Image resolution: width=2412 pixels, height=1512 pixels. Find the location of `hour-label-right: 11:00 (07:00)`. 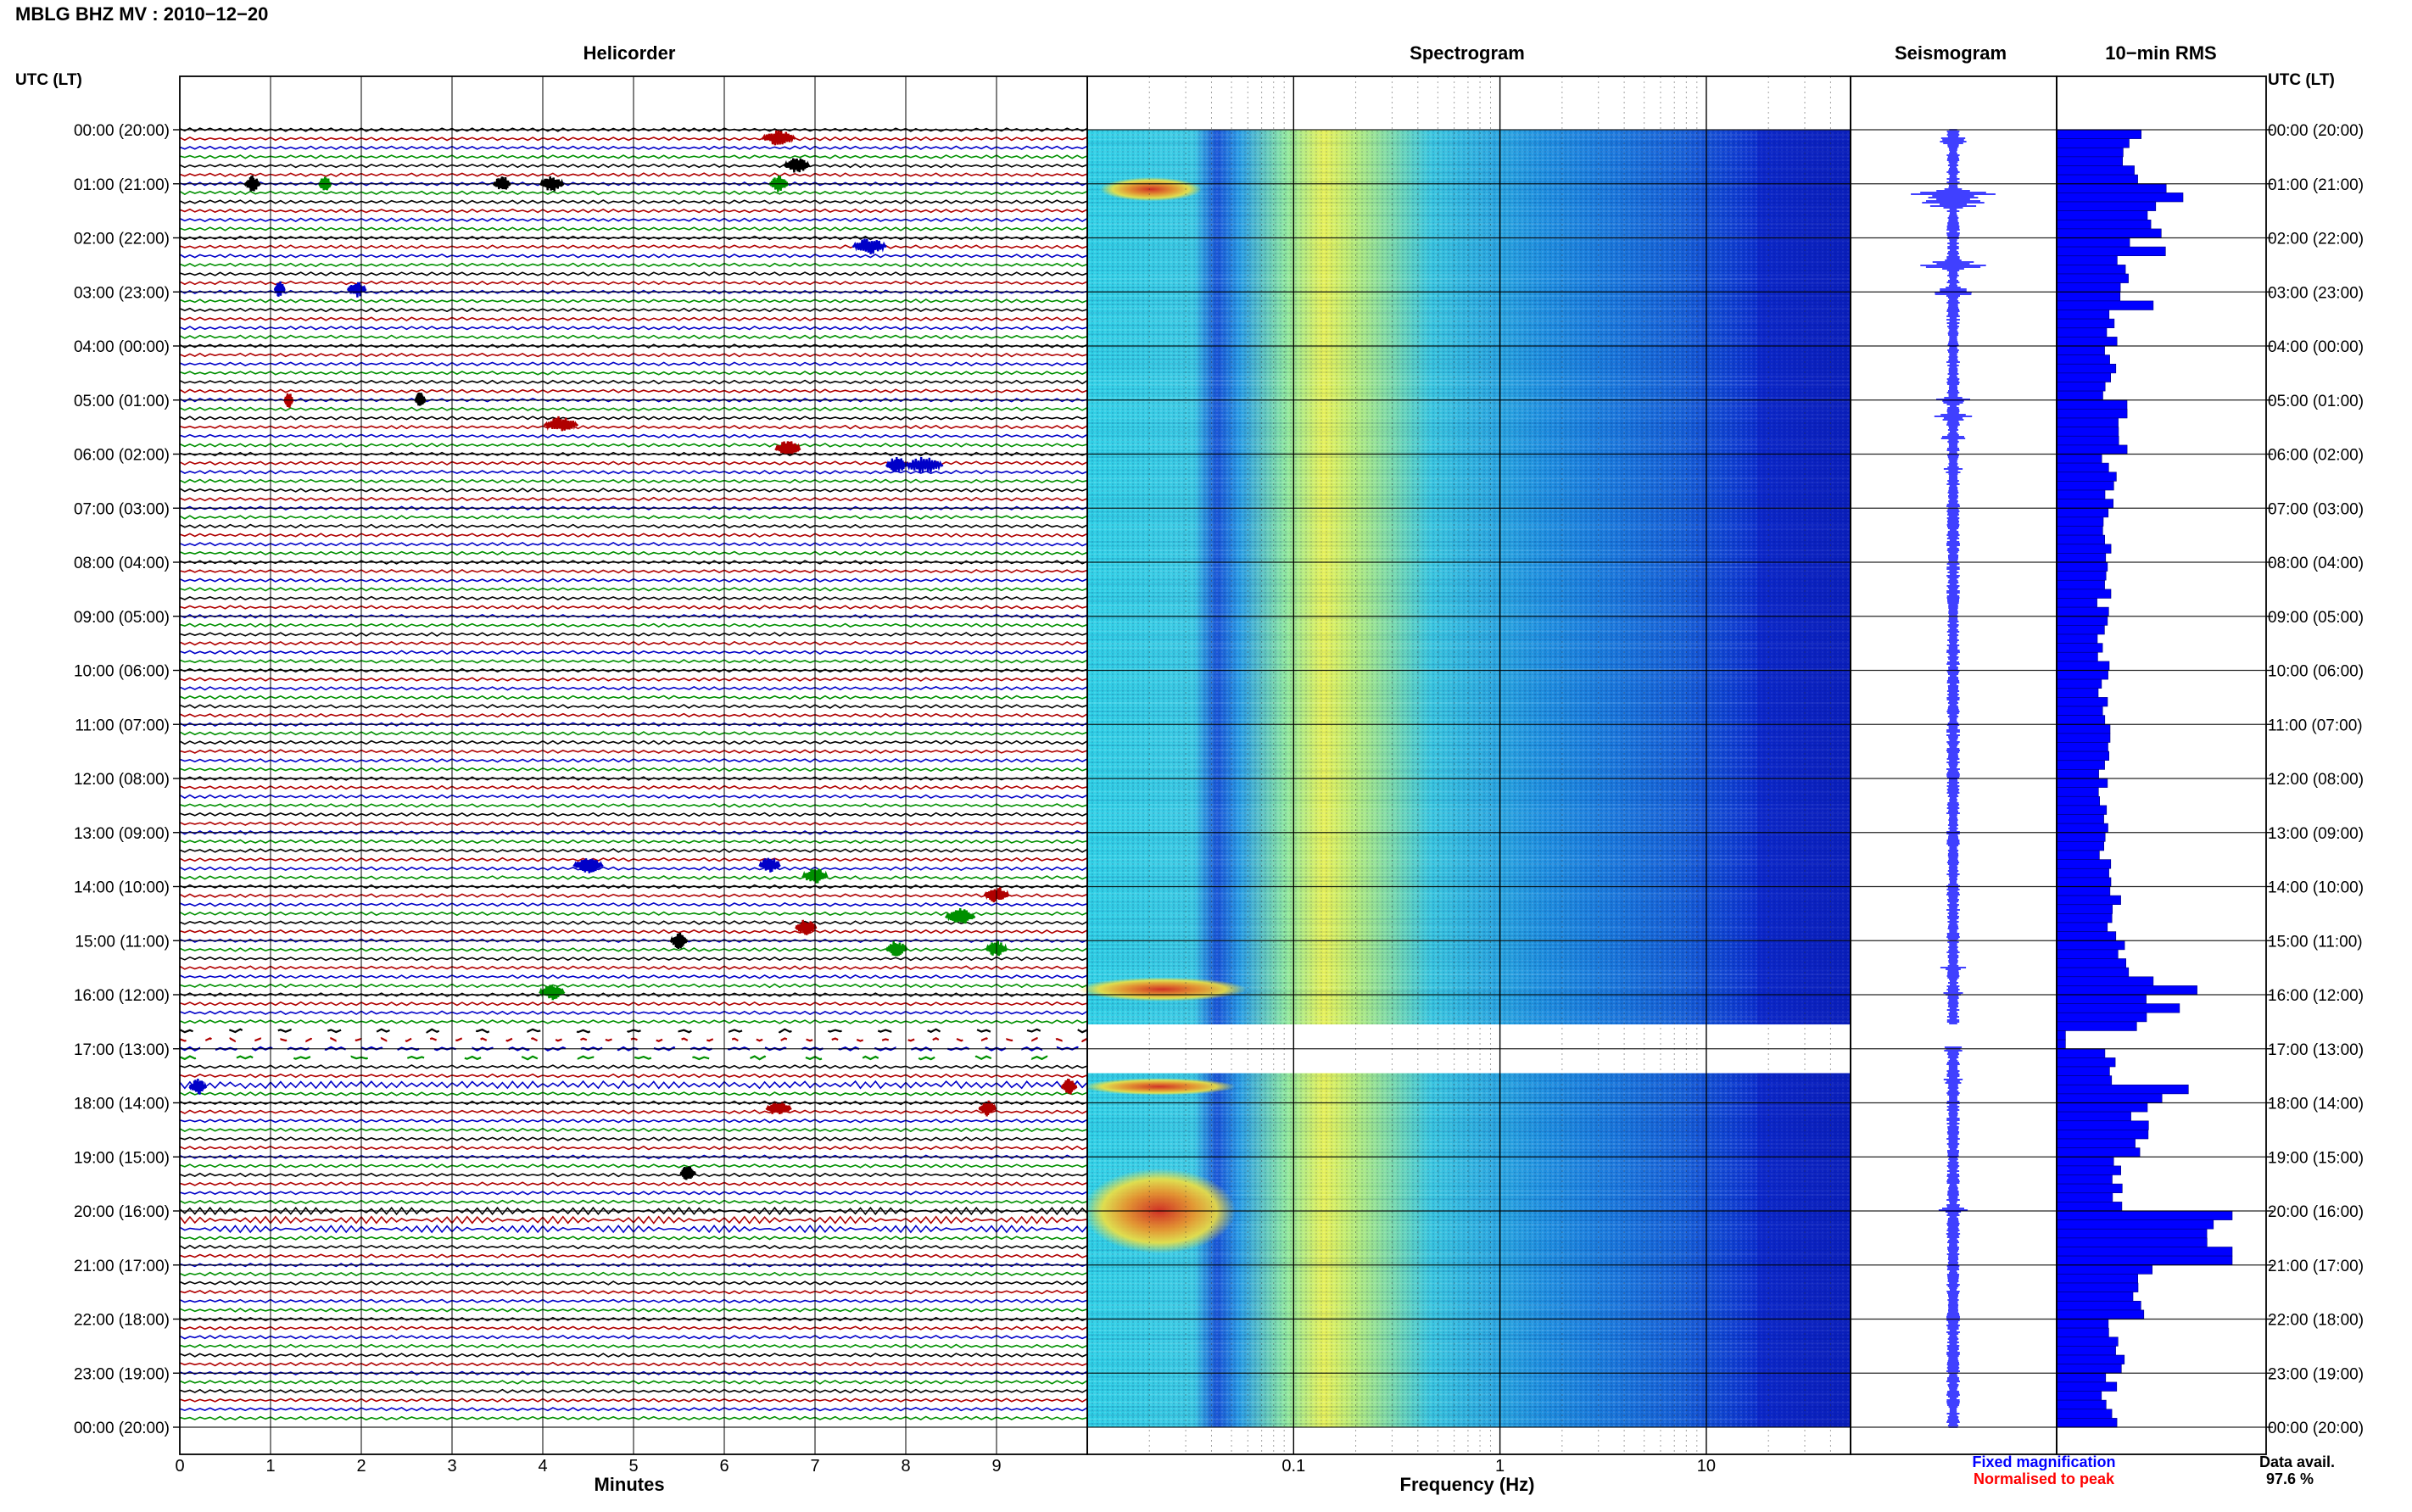

hour-label-right: 11:00 (07:00) is located at coordinates (2315, 725).